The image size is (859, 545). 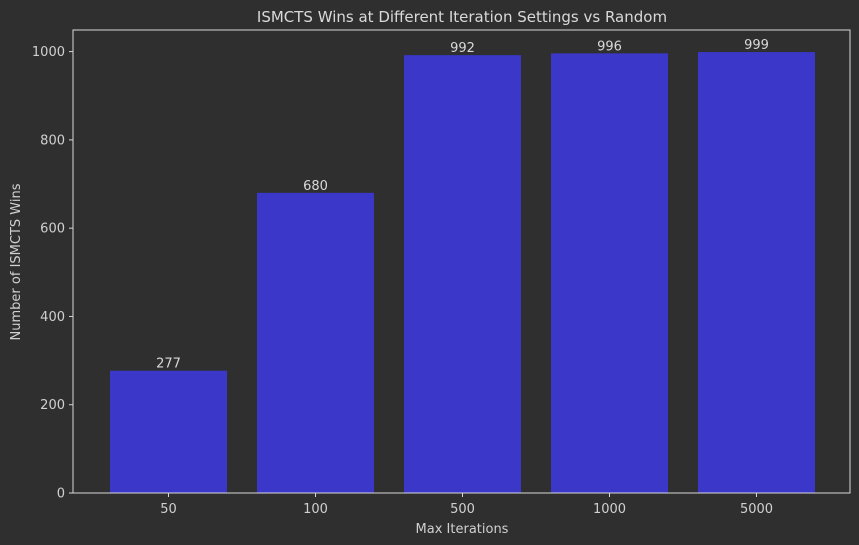 What do you see at coordinates (52, 405) in the screenshot?
I see `y-tick-label-200: 200` at bounding box center [52, 405].